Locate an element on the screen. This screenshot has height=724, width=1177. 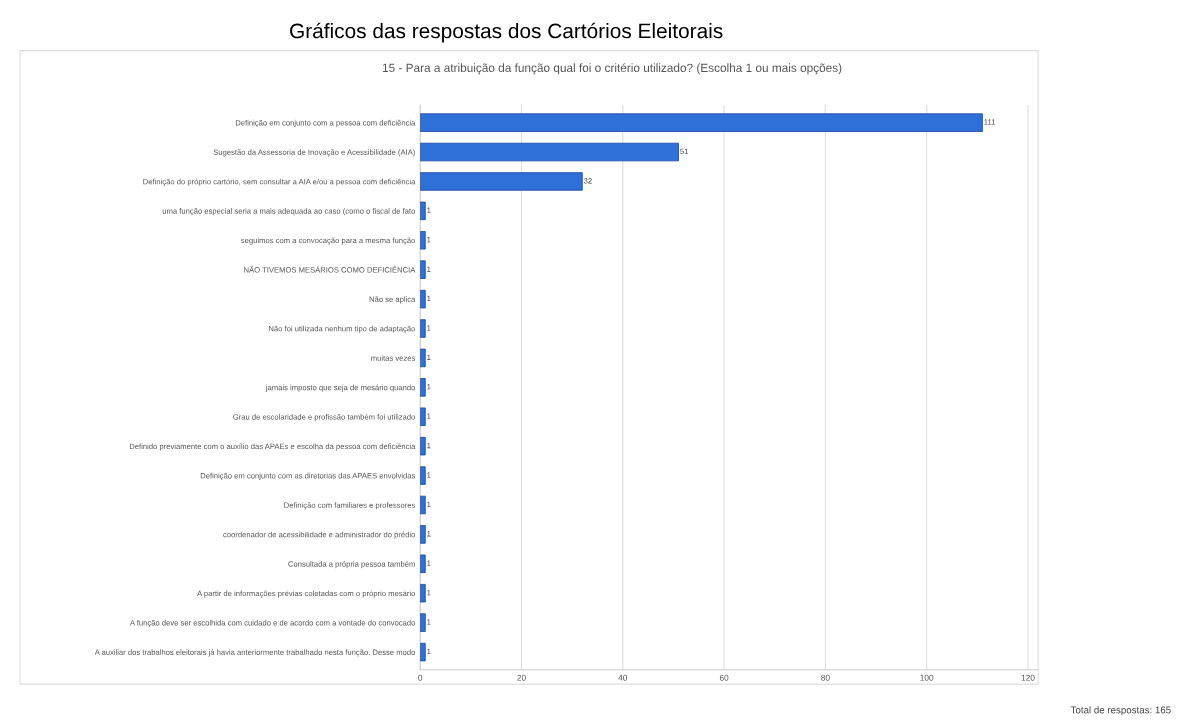
chart-title: Gráficos das respostas dos Cartórios Eleitorais is located at coordinates (506, 32).